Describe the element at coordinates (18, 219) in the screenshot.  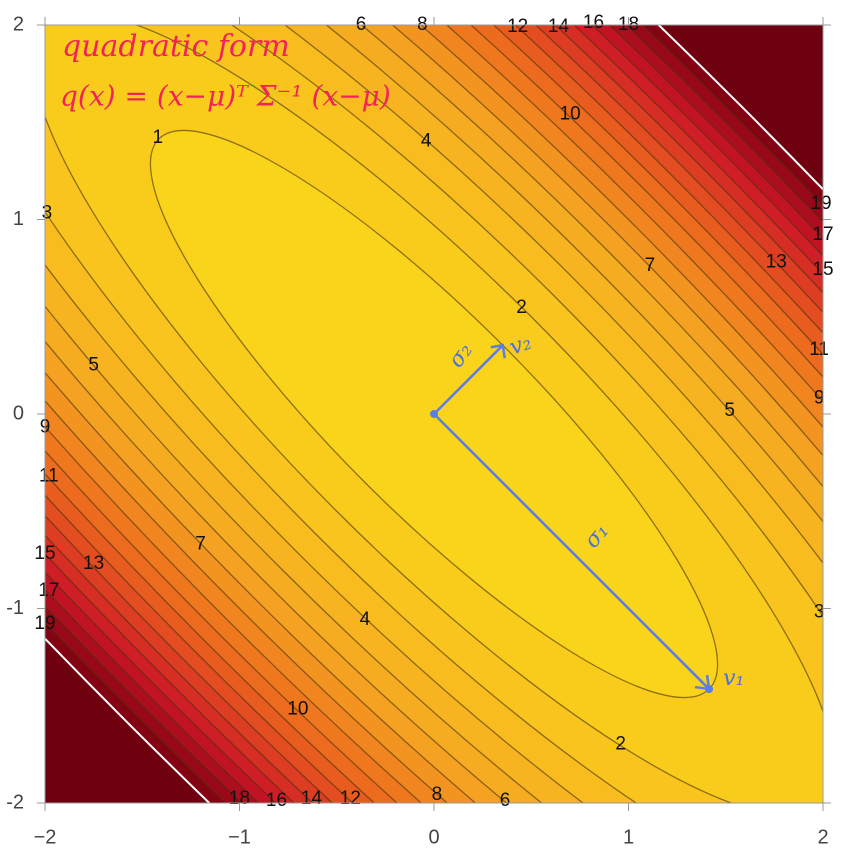
I see `y-tick-label: 1` at that location.